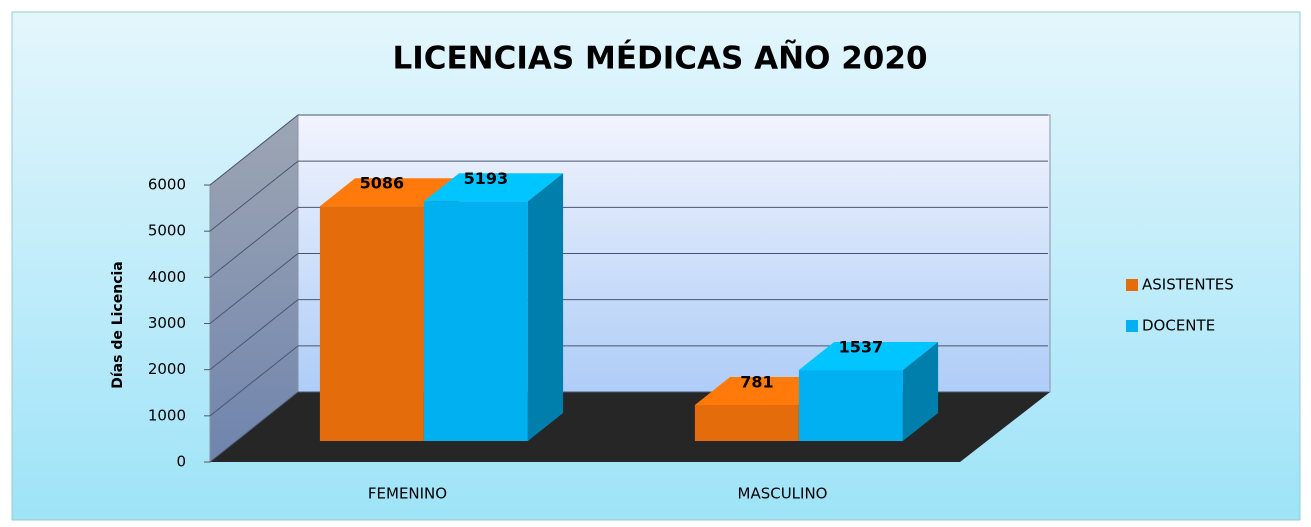 This screenshot has width=1311, height=527. What do you see at coordinates (486, 178) in the screenshot?
I see `data-label: 5193` at bounding box center [486, 178].